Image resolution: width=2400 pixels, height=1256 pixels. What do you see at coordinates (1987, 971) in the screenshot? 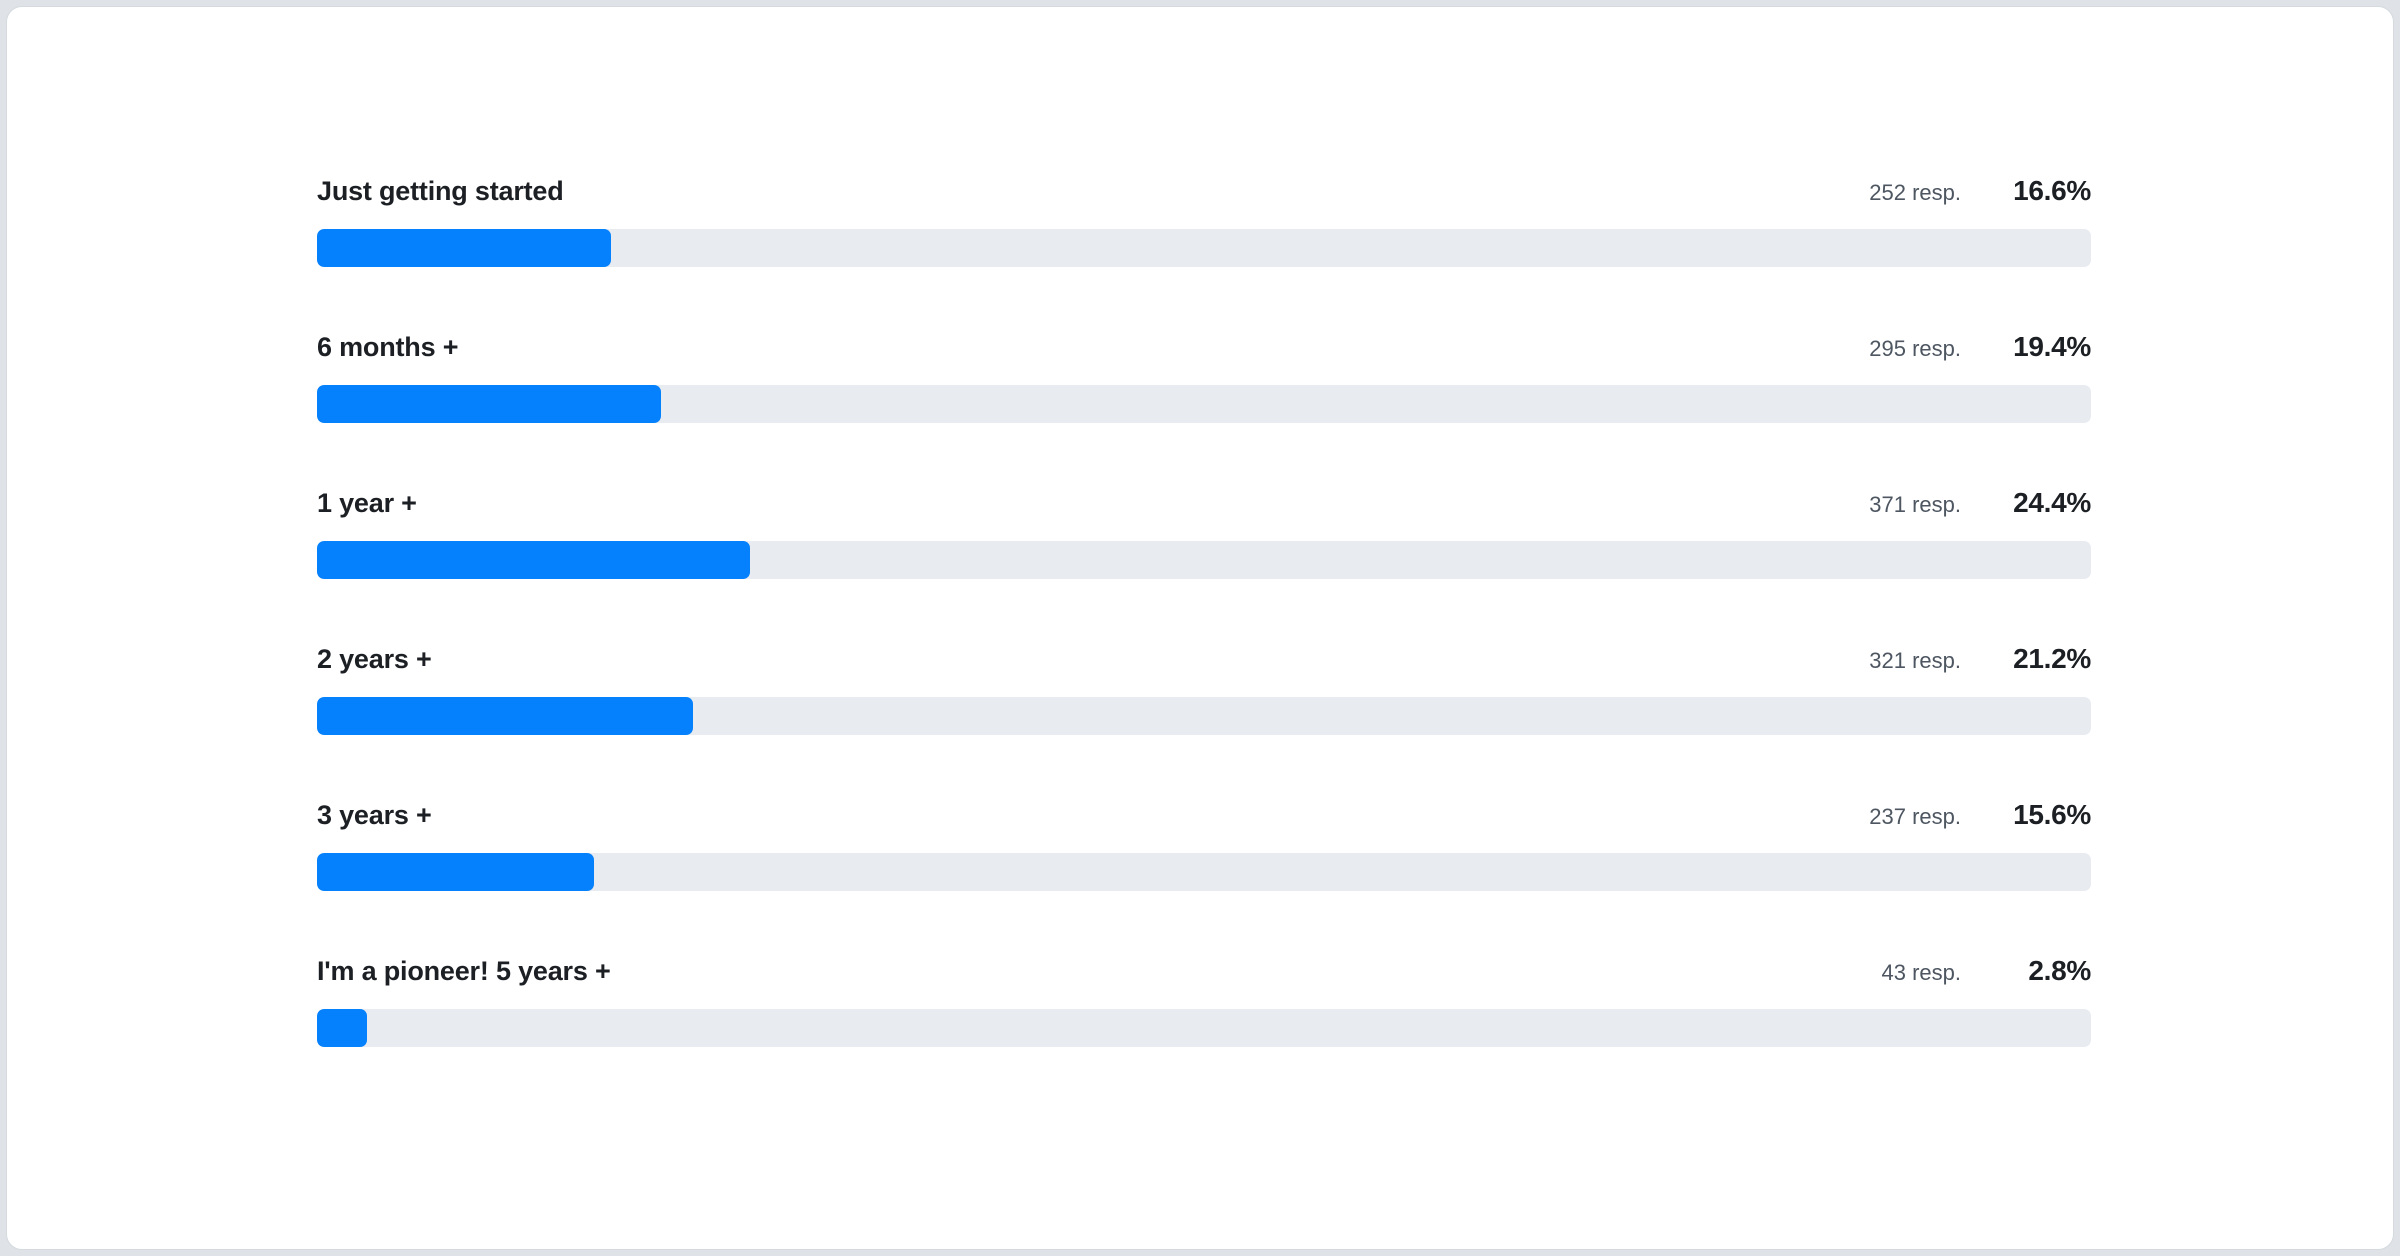
I see `bar-row-stats: 43 resp. 2.8%` at bounding box center [1987, 971].